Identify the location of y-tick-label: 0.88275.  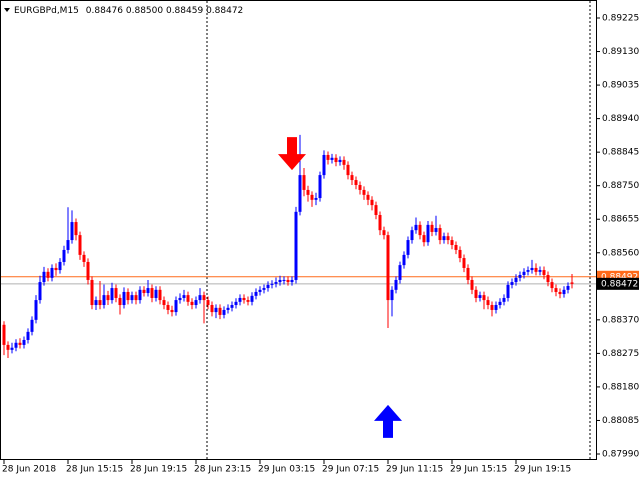
(620, 354).